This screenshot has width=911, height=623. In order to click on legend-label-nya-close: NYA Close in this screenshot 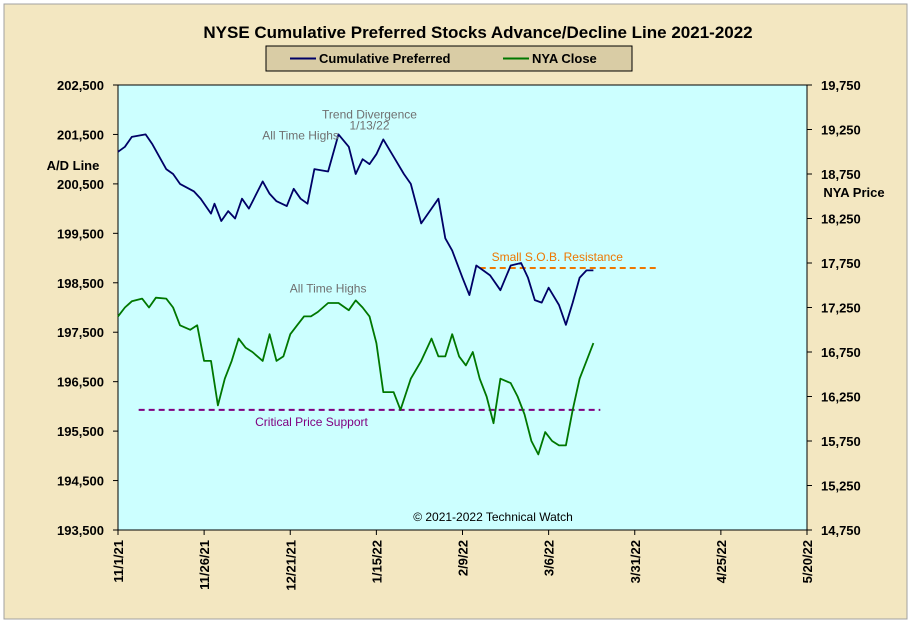, I will do `click(564, 58)`.